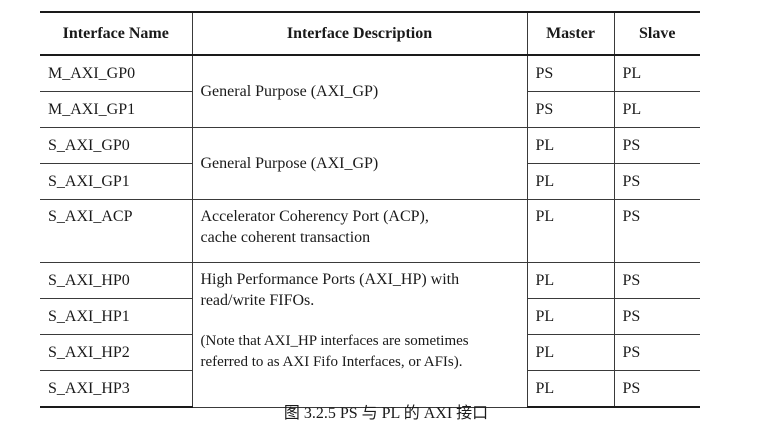 The image size is (772, 431). What do you see at coordinates (360, 321) in the screenshot?
I see `description-spacer` at bounding box center [360, 321].